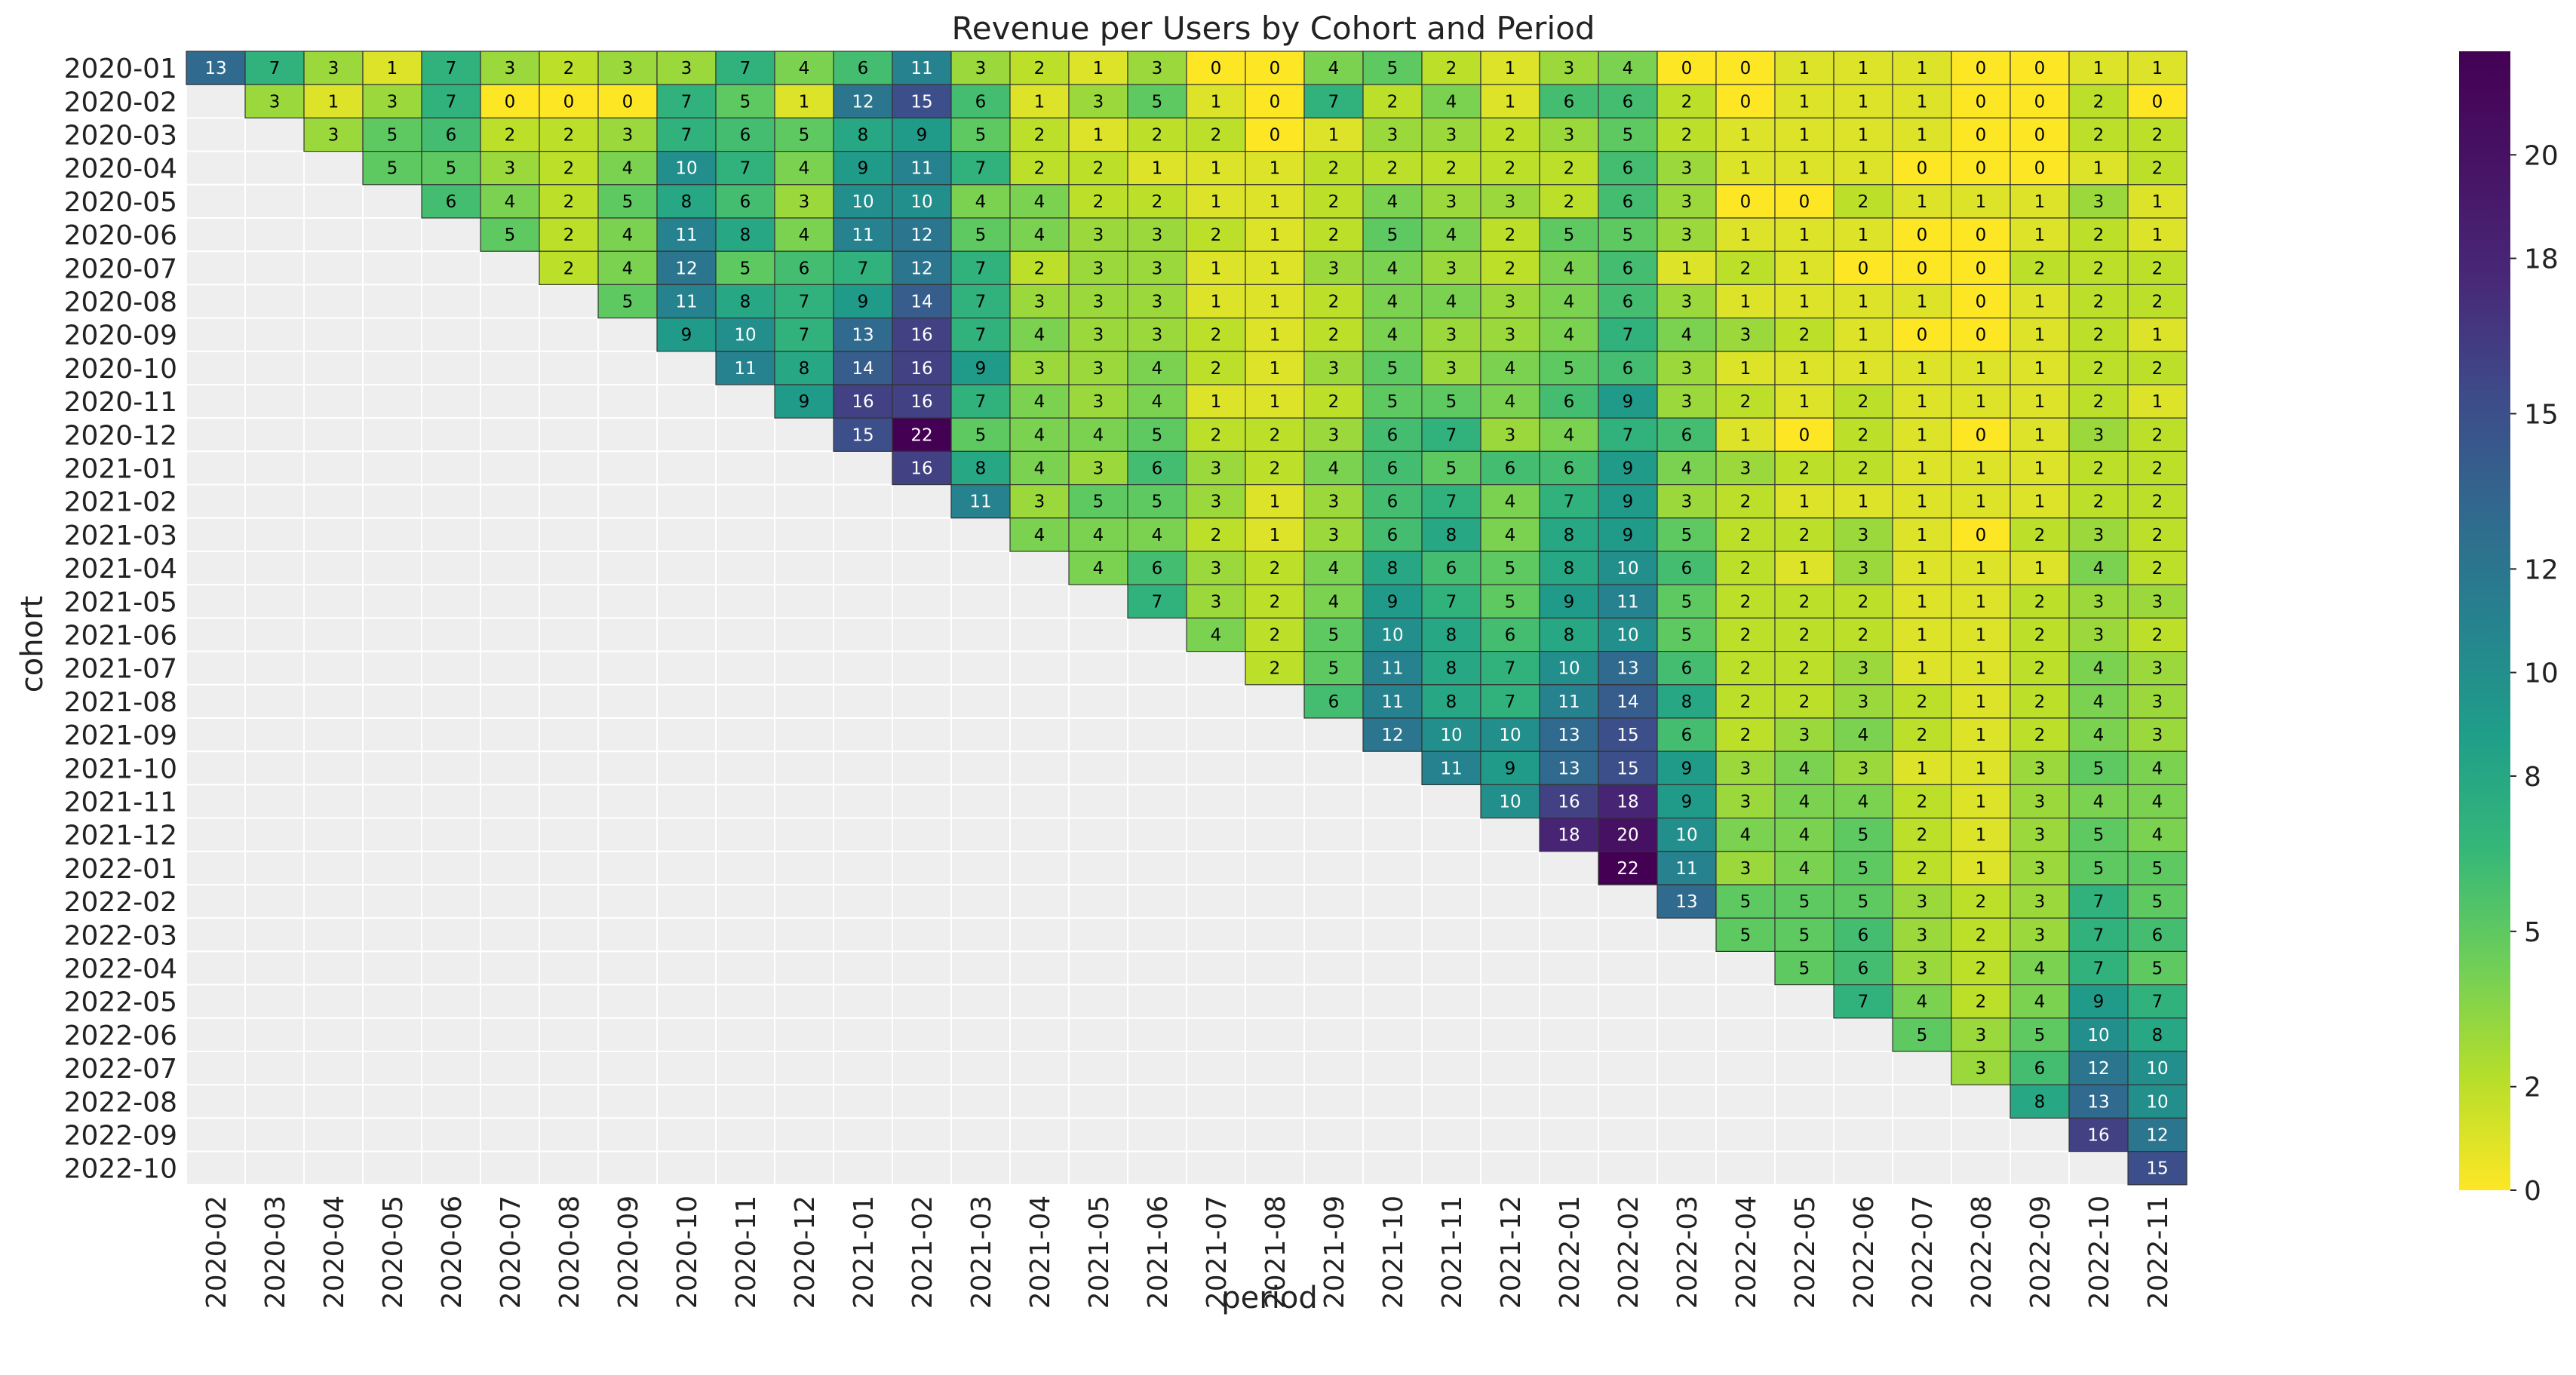  Describe the element at coordinates (1569, 735) in the screenshot. I see `cell-value-label: 13` at that location.